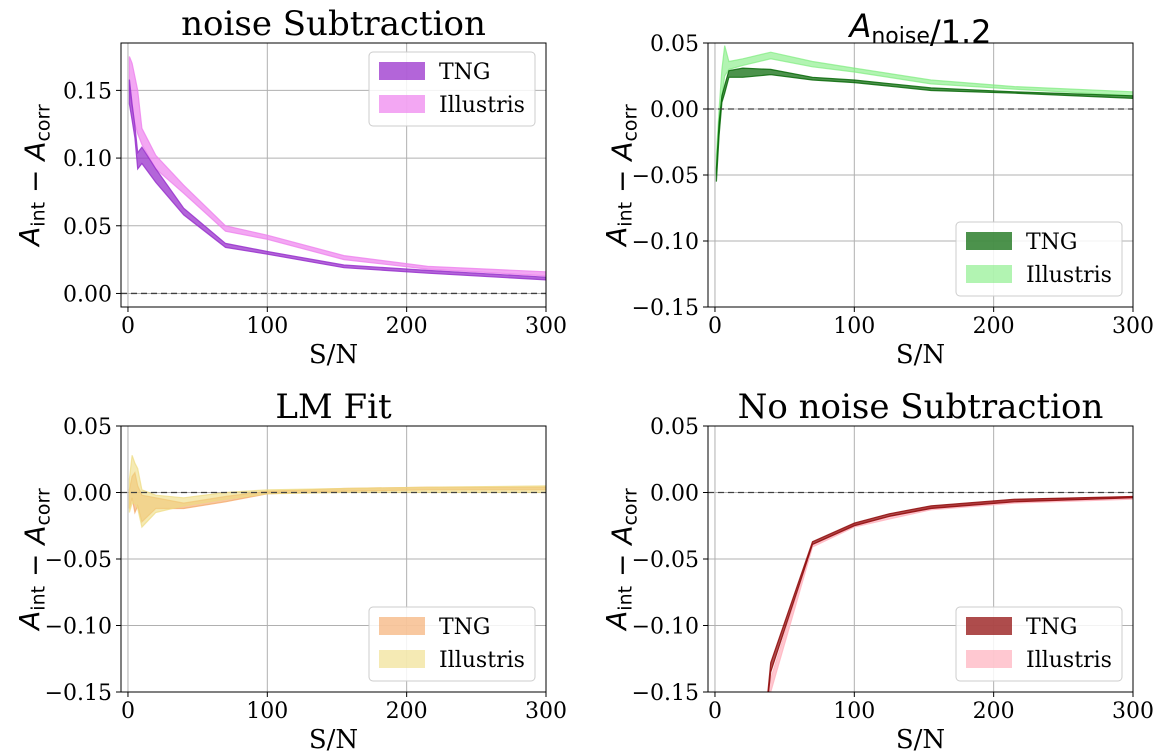  What do you see at coordinates (87, 91) in the screenshot?
I see `y-tick-label: 0.15` at bounding box center [87, 91].